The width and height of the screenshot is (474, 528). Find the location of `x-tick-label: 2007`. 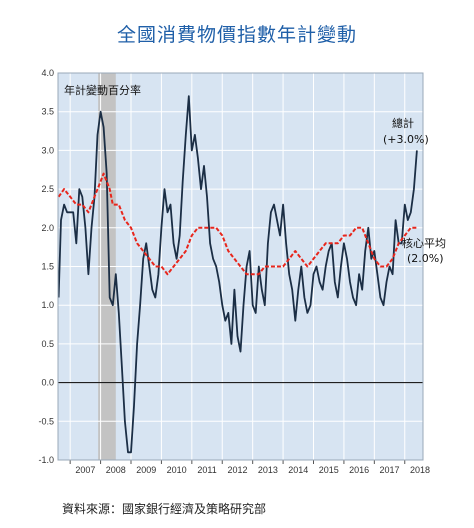

x-tick-label: 2007 is located at coordinates (85, 470).